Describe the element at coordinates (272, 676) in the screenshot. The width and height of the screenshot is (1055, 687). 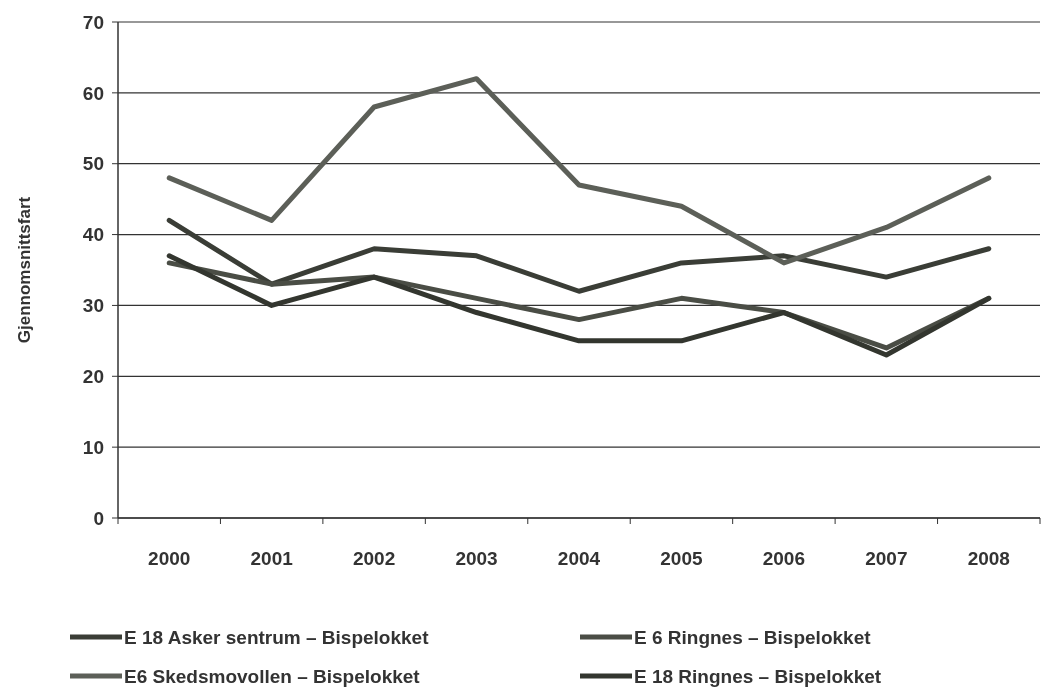
I see `legend-label: E6 Skedsmovollen – Bispelokket` at that location.